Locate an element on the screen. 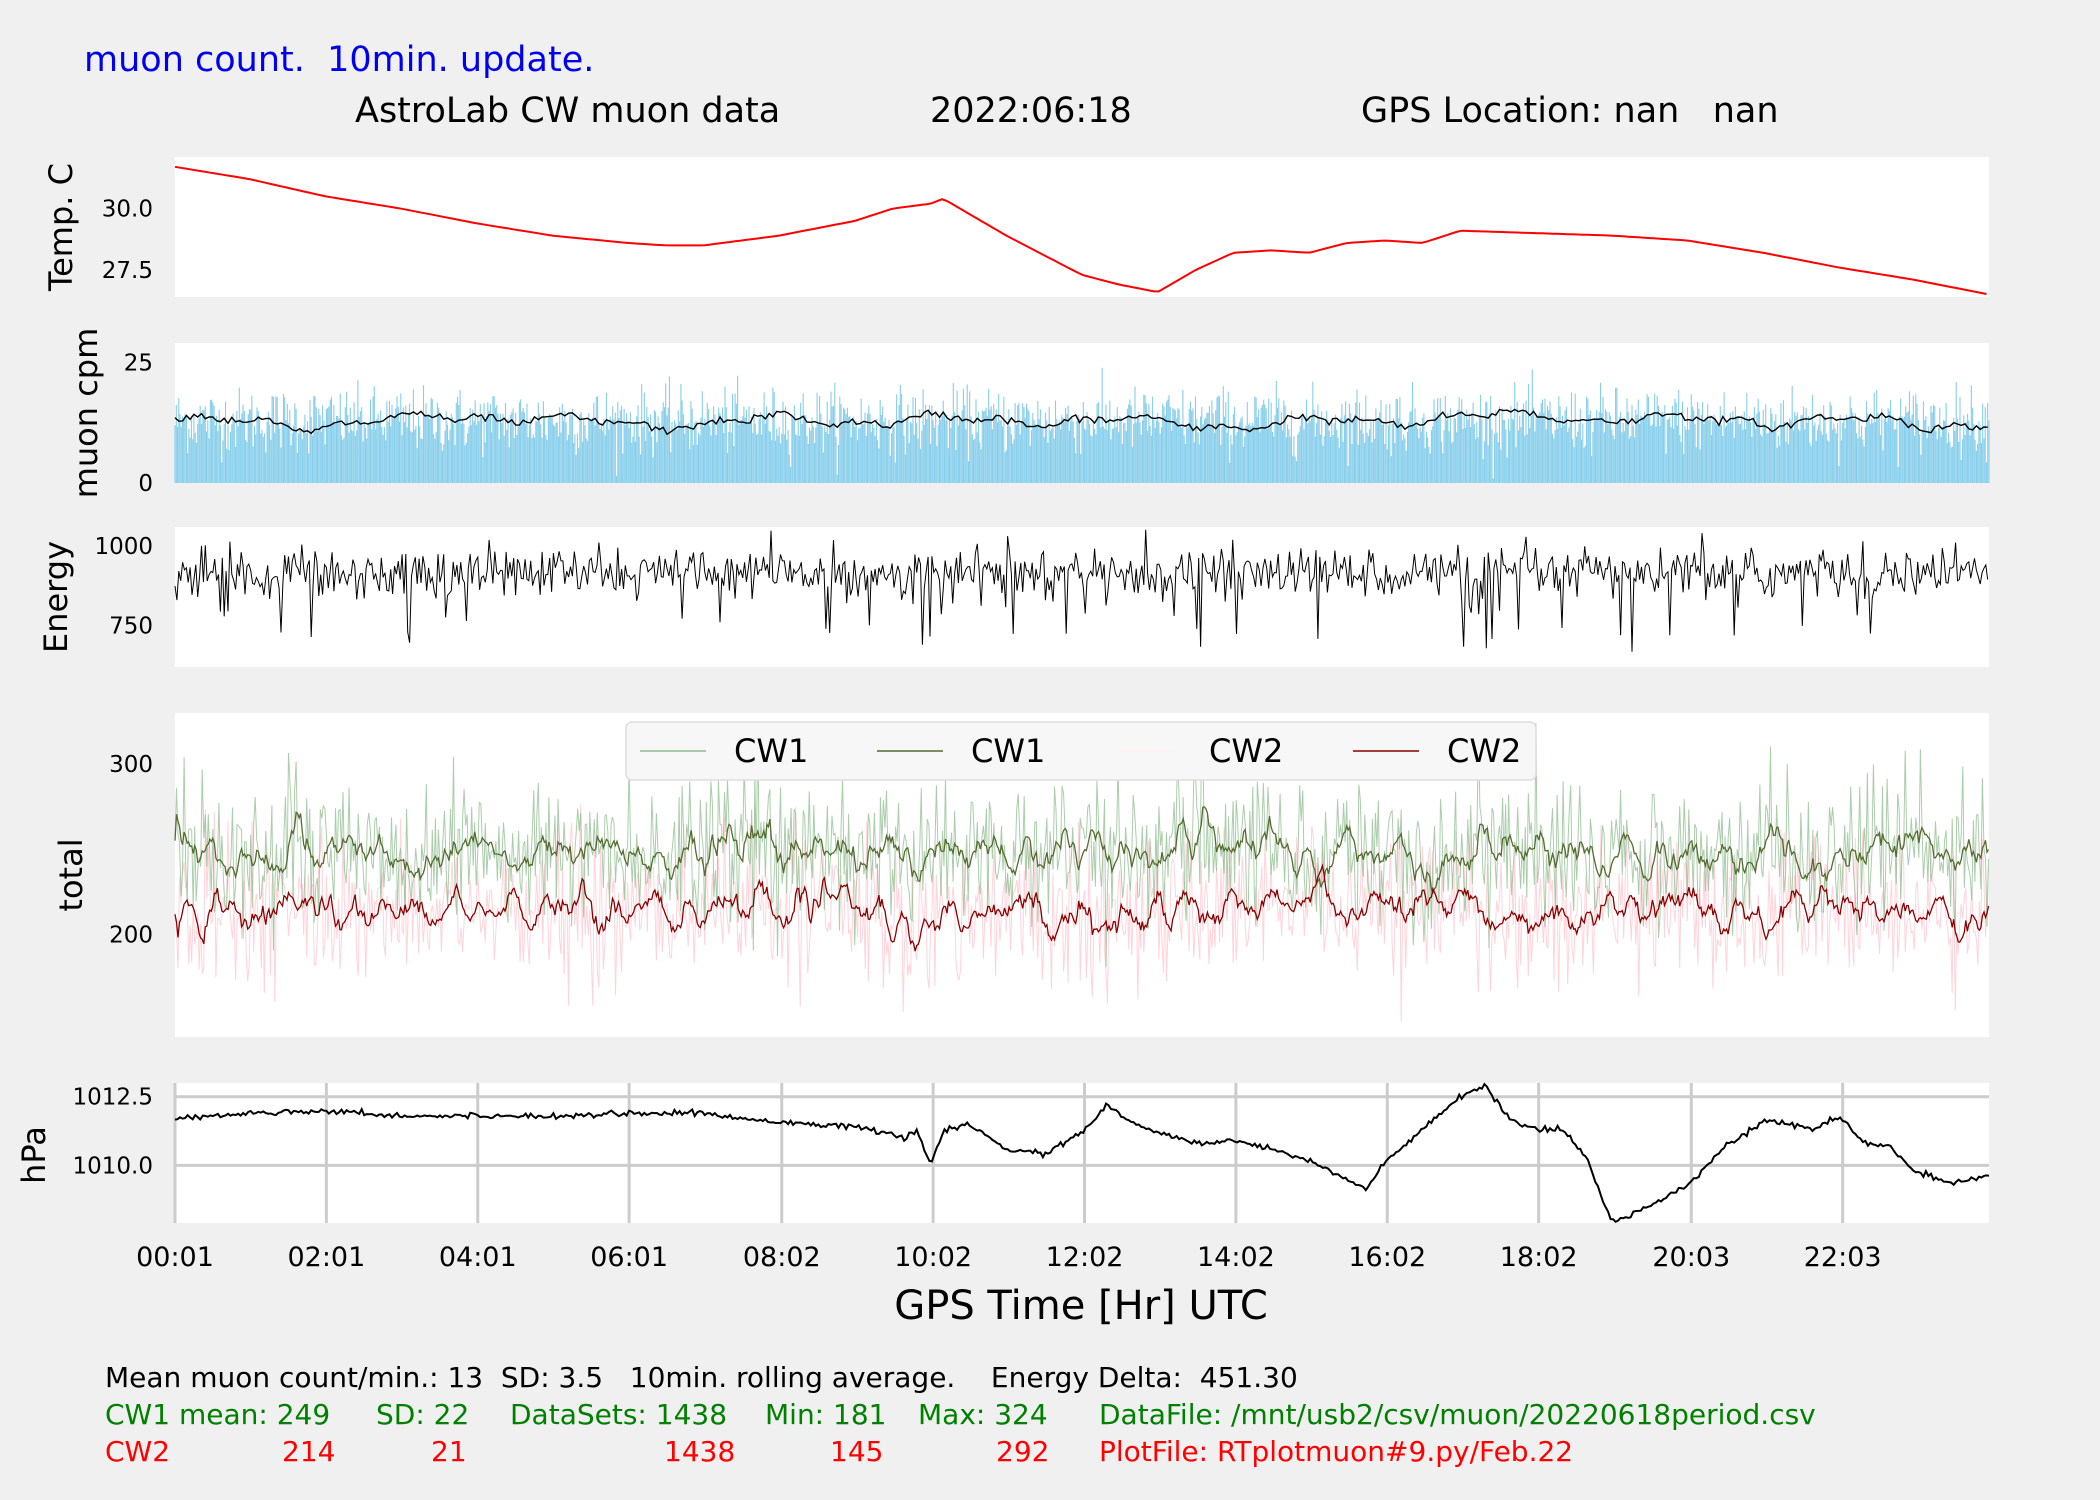 This screenshot has width=2100, height=1500. energy-y-ticks: 750 1000 is located at coordinates (123, 587).